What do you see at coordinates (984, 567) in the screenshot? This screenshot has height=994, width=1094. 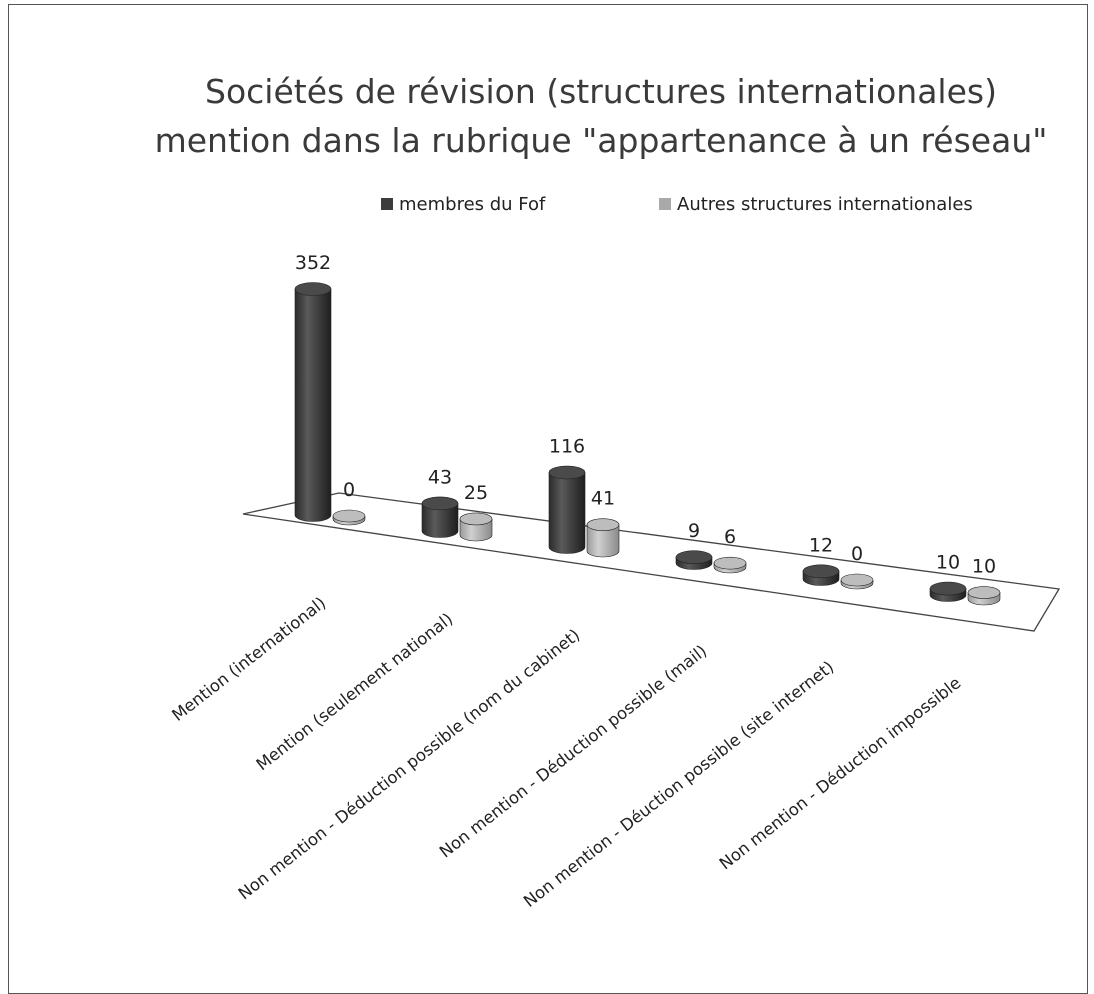 I see `value-label-s2-c6: 10` at bounding box center [984, 567].